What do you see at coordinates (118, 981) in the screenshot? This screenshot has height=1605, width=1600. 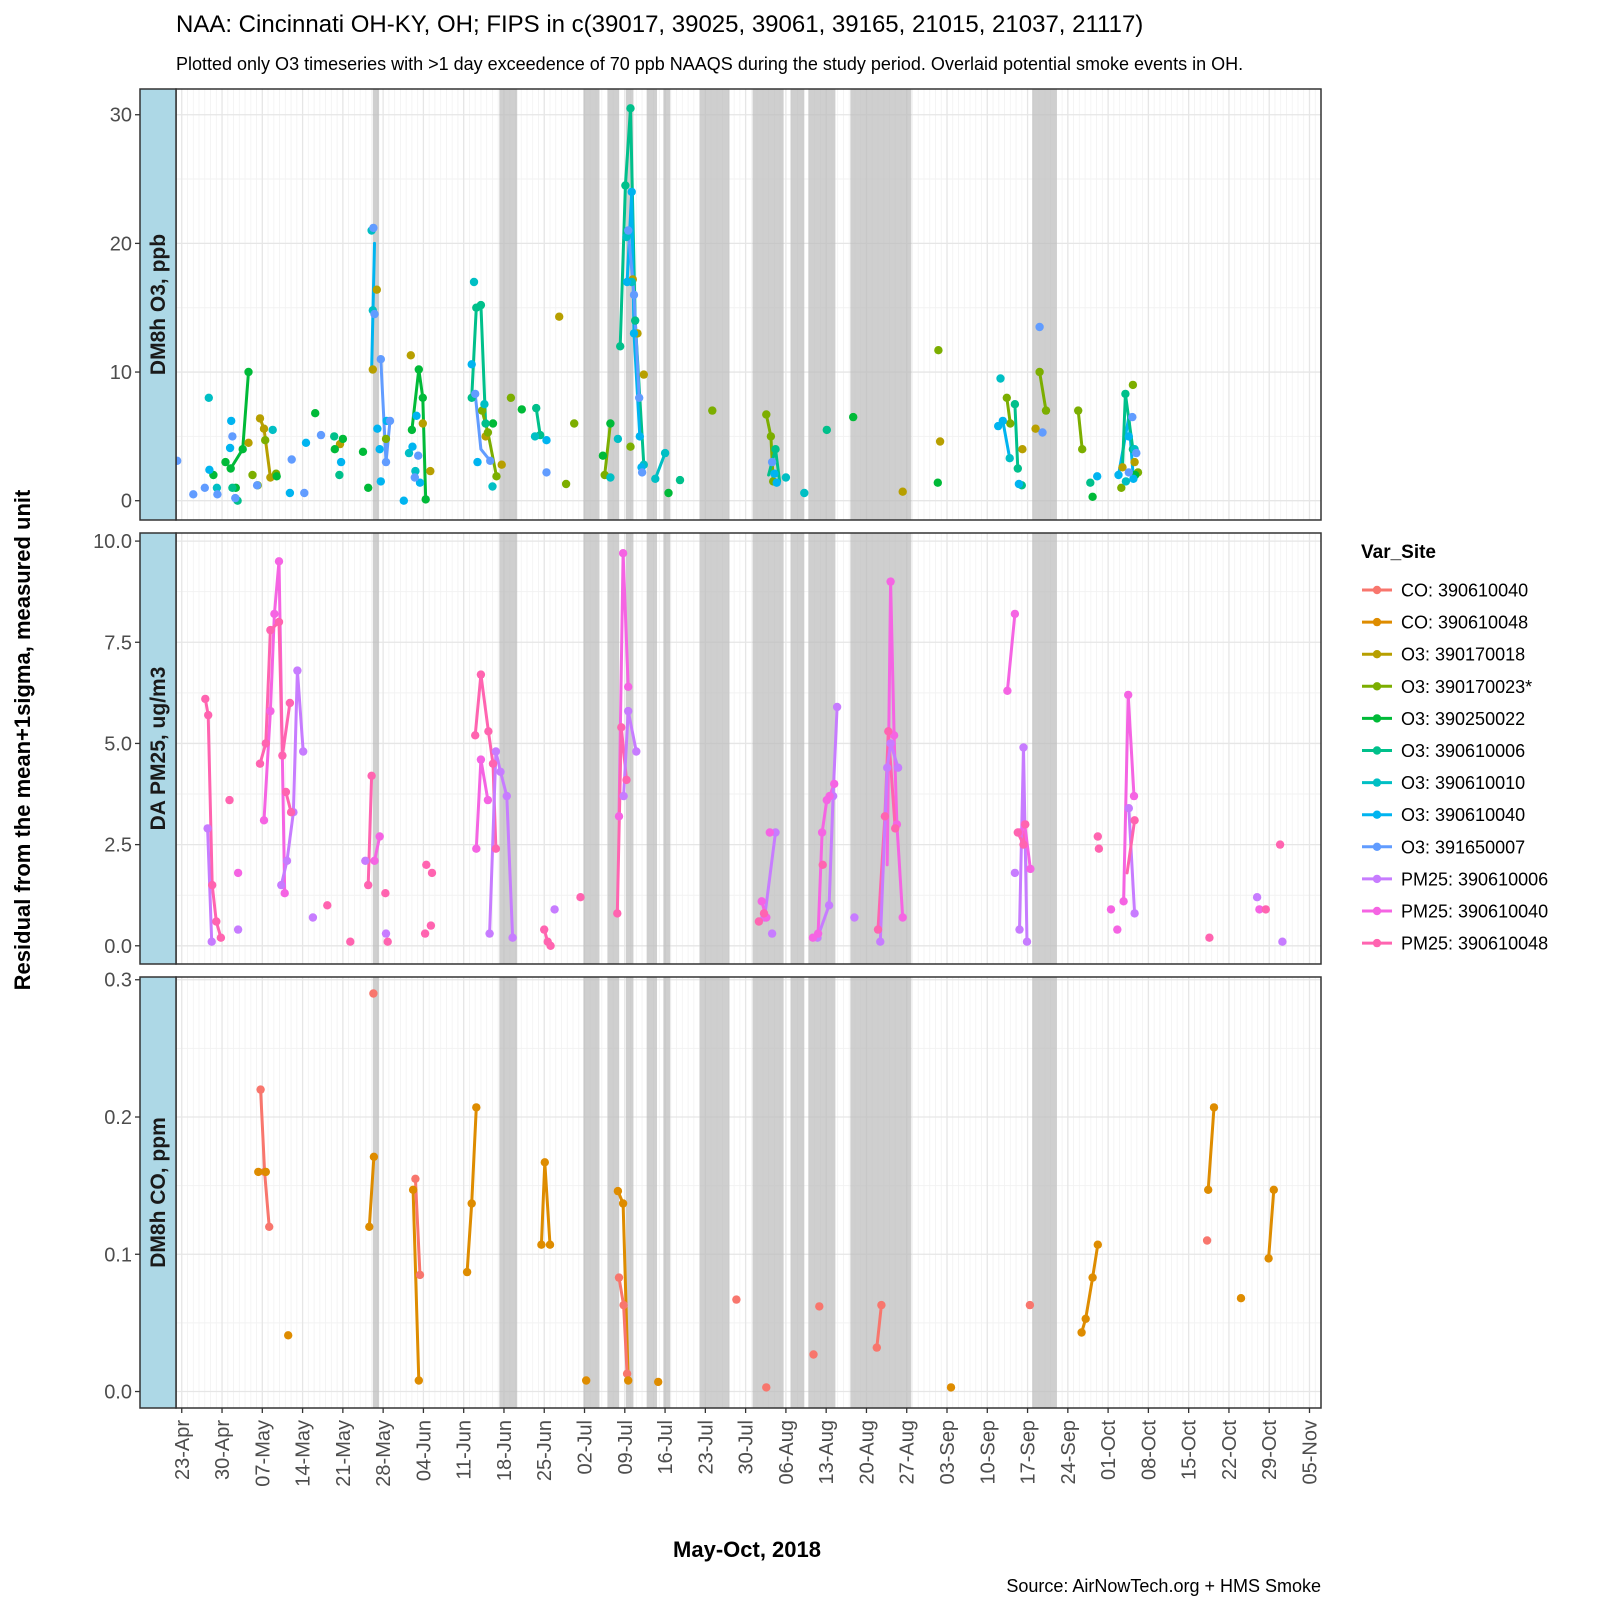 I see `y-tick-label: 0.3` at bounding box center [118, 981].